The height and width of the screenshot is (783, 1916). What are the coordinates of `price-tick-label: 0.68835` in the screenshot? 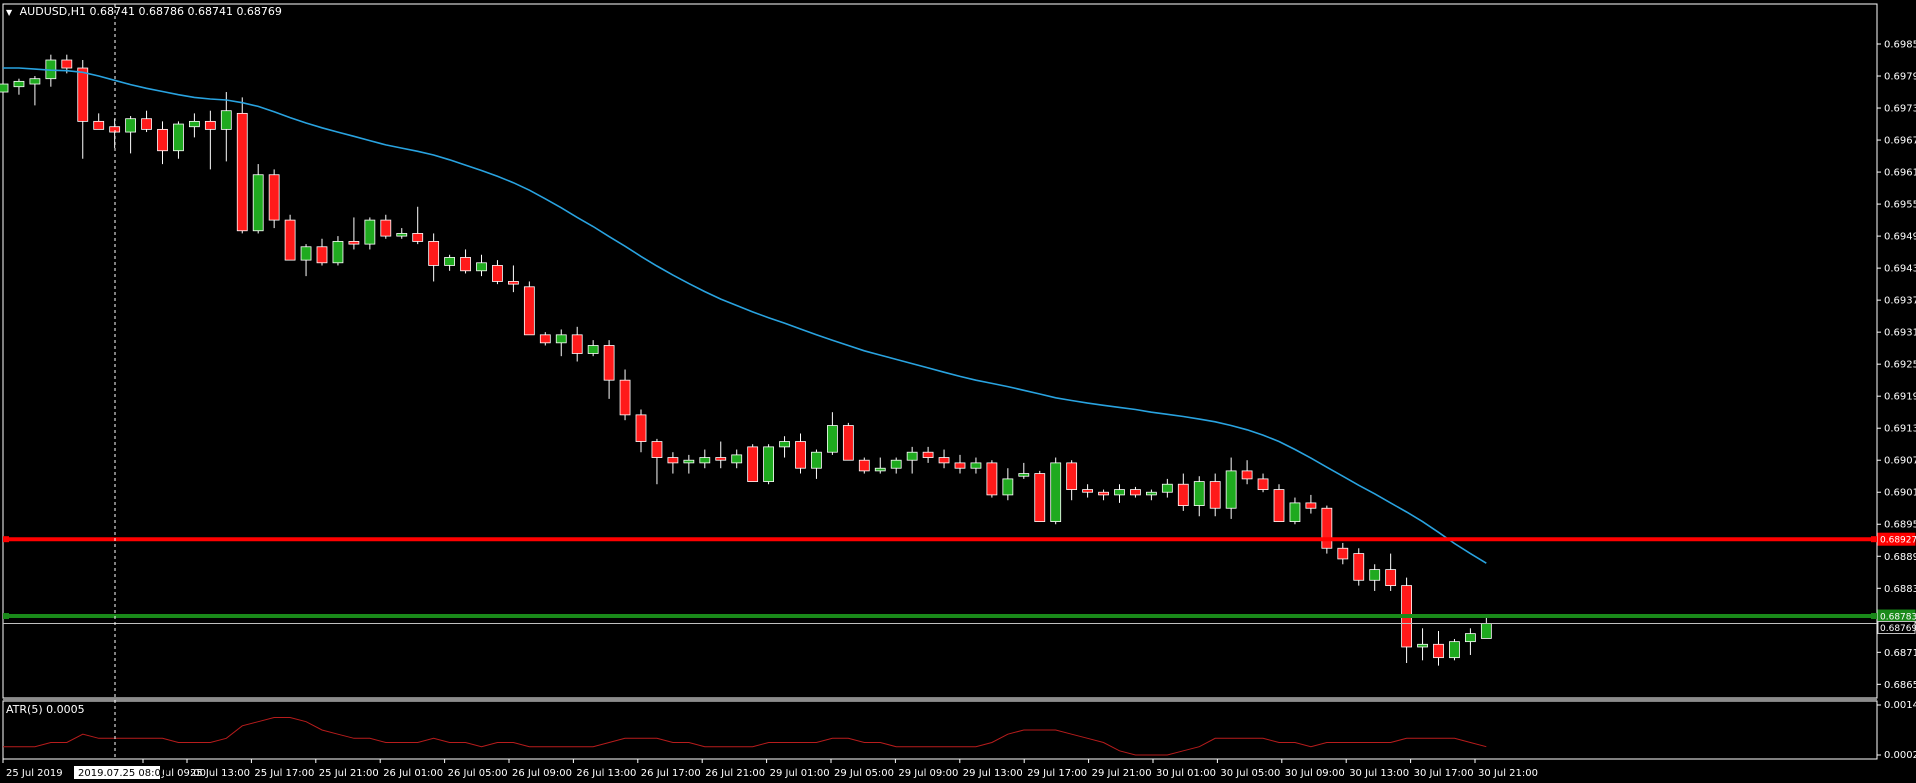 It's located at (1900, 589).